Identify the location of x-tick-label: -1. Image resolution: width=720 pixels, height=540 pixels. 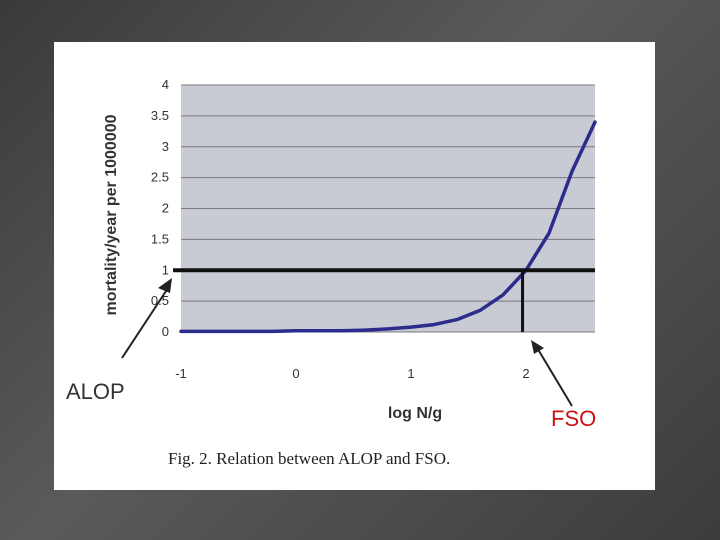
(181, 373).